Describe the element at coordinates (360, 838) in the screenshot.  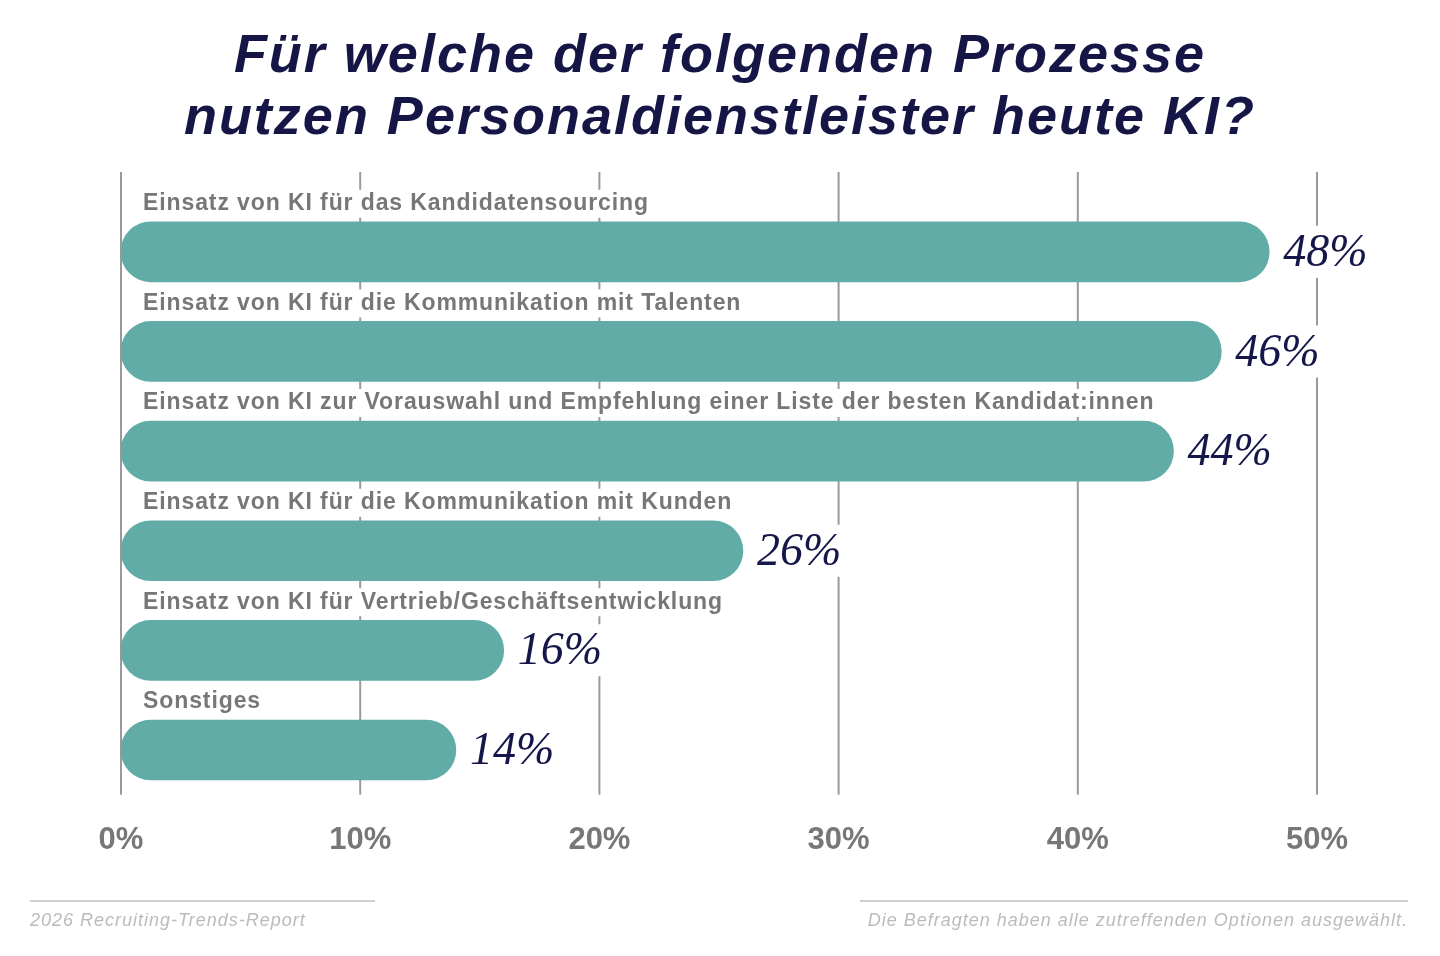
I see `x-tick-label: 10%` at that location.